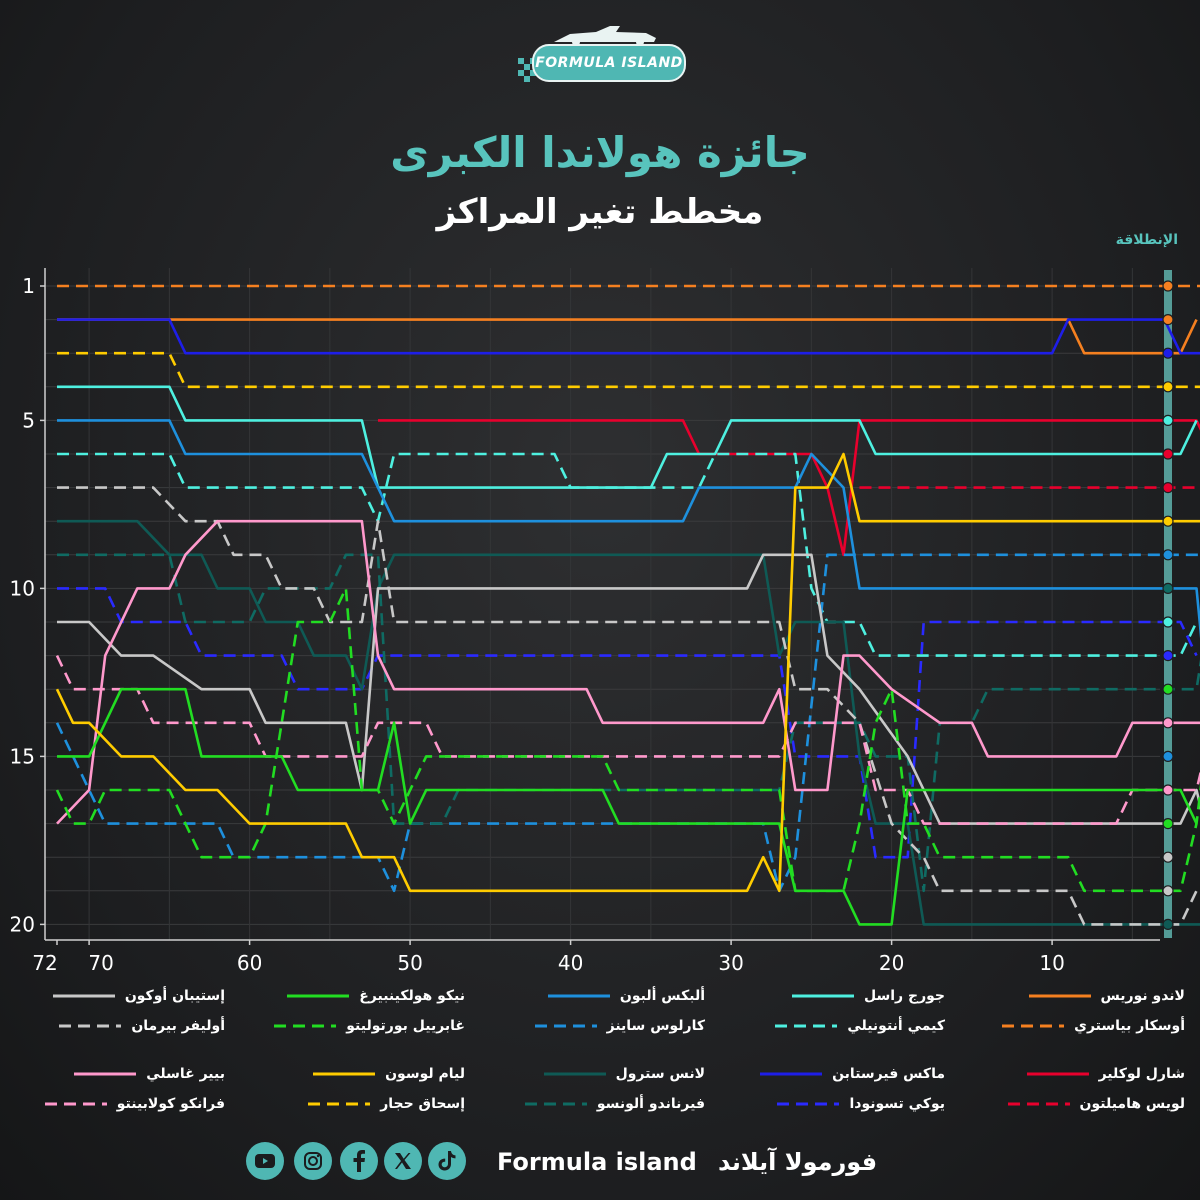  What do you see at coordinates (447, 1161) in the screenshot?
I see `tiktok-icon` at bounding box center [447, 1161].